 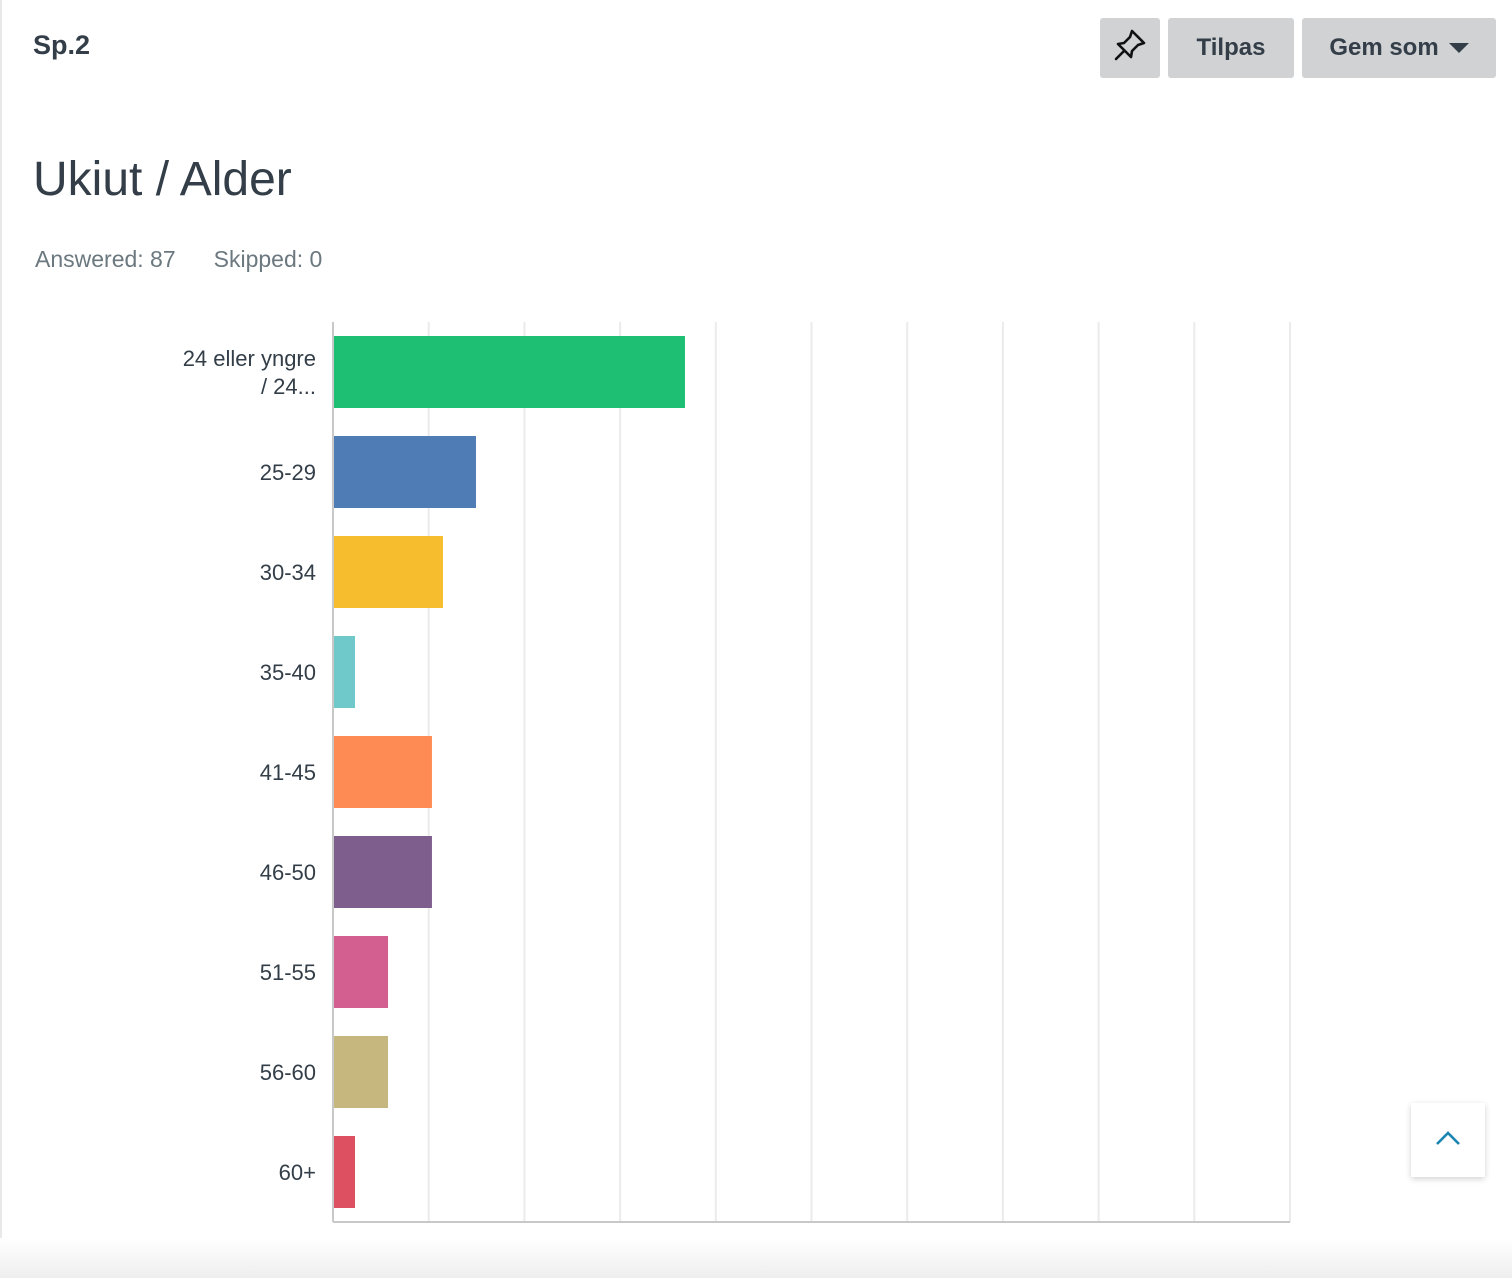 I want to click on panel-left-border, so click(x=1, y=639).